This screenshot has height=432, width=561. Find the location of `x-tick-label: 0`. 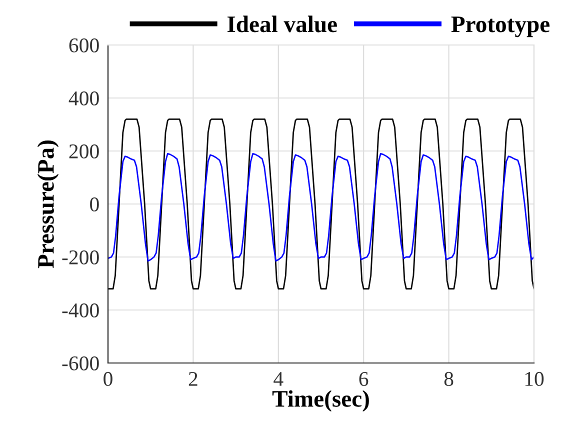

x-tick-label: 0 is located at coordinates (108, 379).